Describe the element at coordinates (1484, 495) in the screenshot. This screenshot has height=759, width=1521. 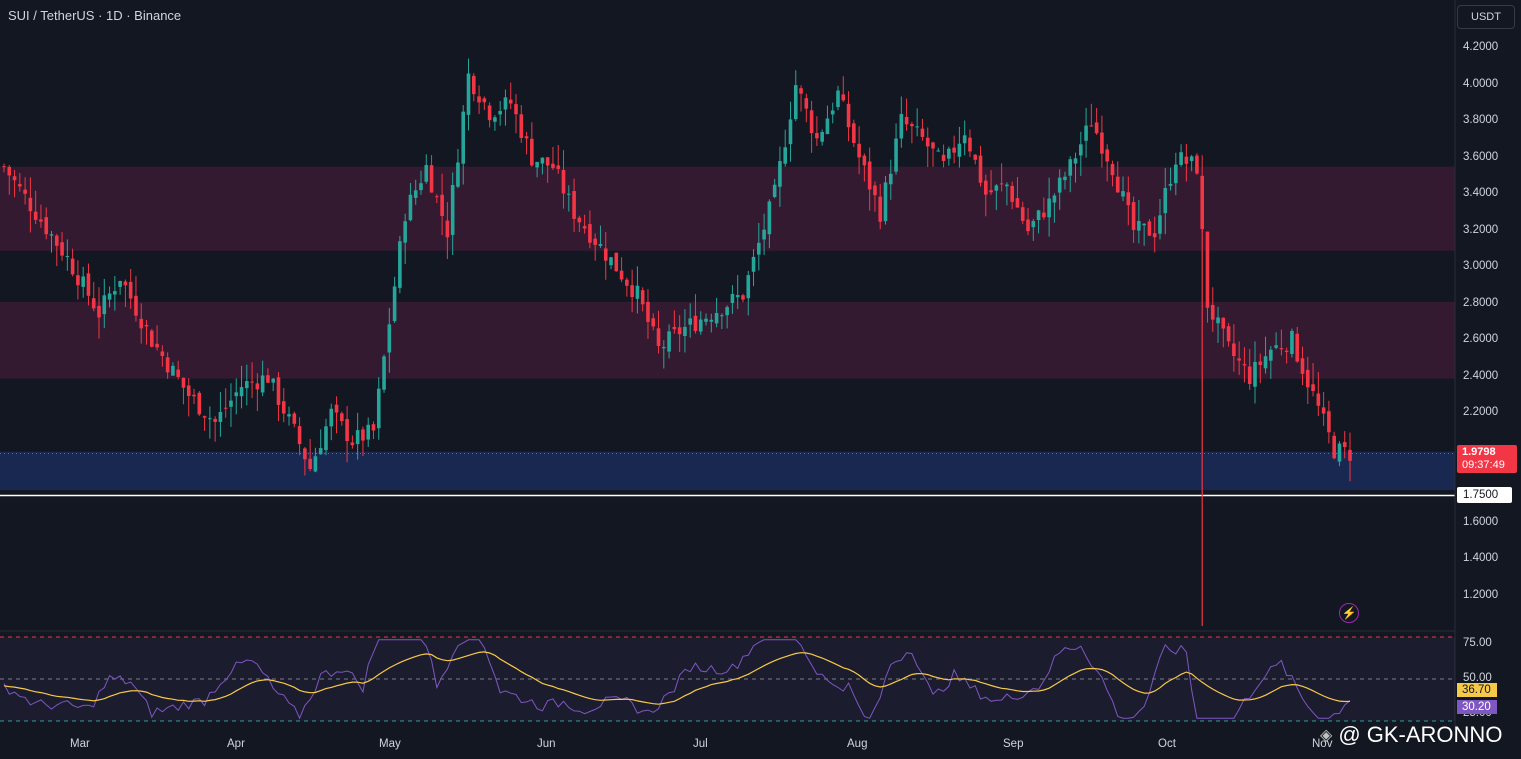
I see `level-line-tag: 1.7500` at that location.